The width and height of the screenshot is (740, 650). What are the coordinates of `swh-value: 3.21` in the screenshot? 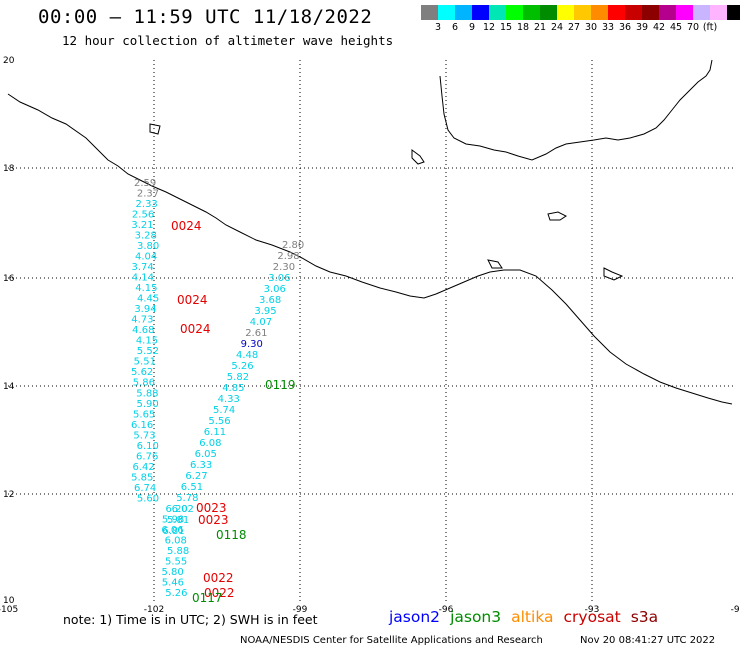 It's located at (142, 225).